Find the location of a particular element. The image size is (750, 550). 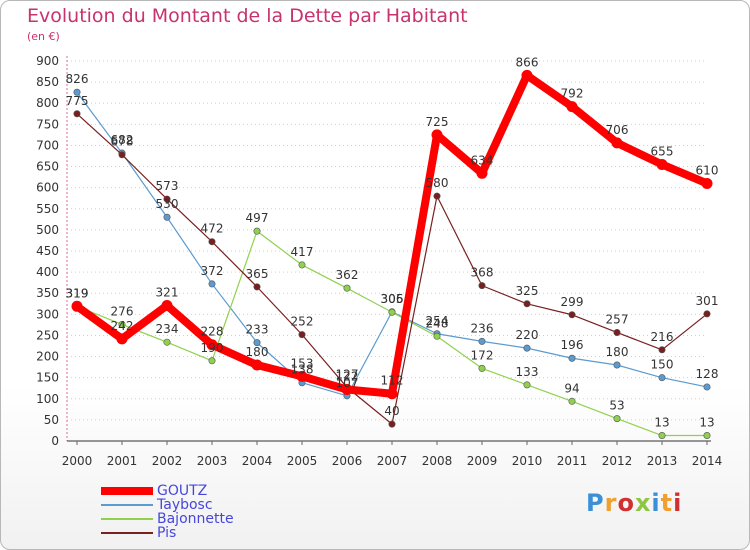

data-label-pis: 299 is located at coordinates (572, 302).